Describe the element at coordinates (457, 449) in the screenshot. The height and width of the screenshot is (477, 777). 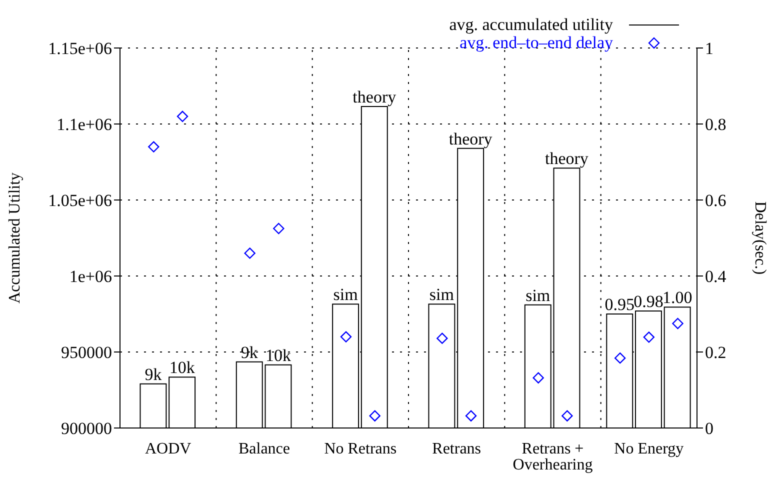
I see `x-tick-label: Retrans` at that location.